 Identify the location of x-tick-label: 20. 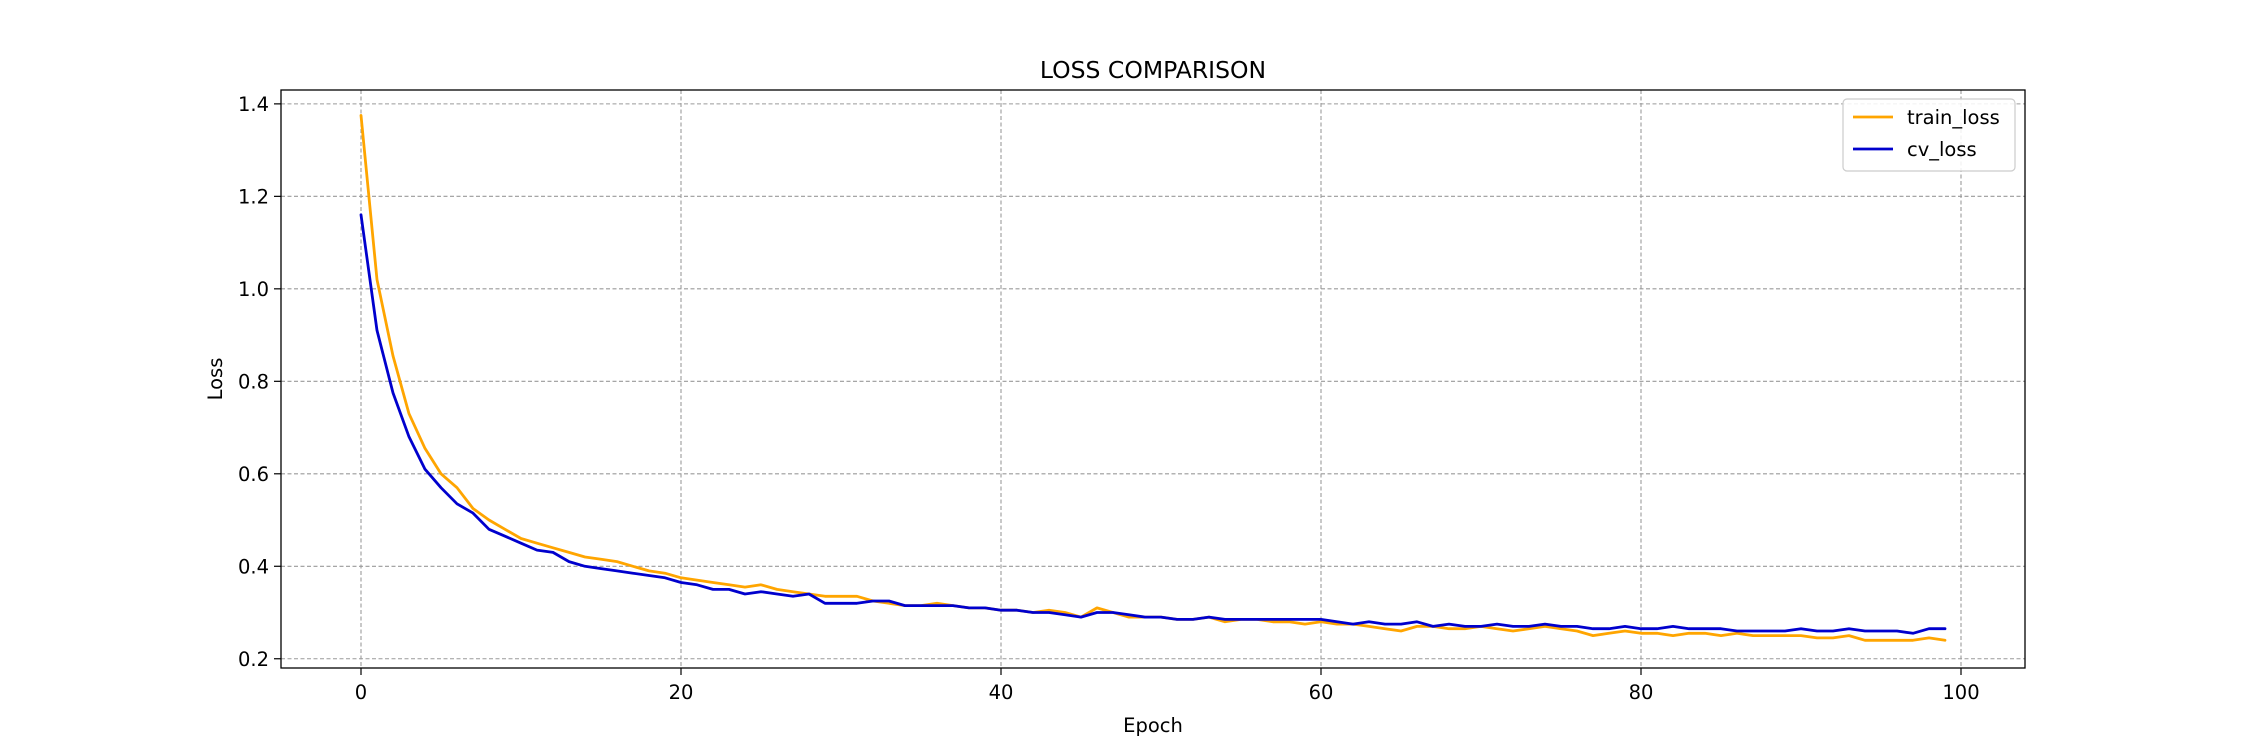
(681, 692).